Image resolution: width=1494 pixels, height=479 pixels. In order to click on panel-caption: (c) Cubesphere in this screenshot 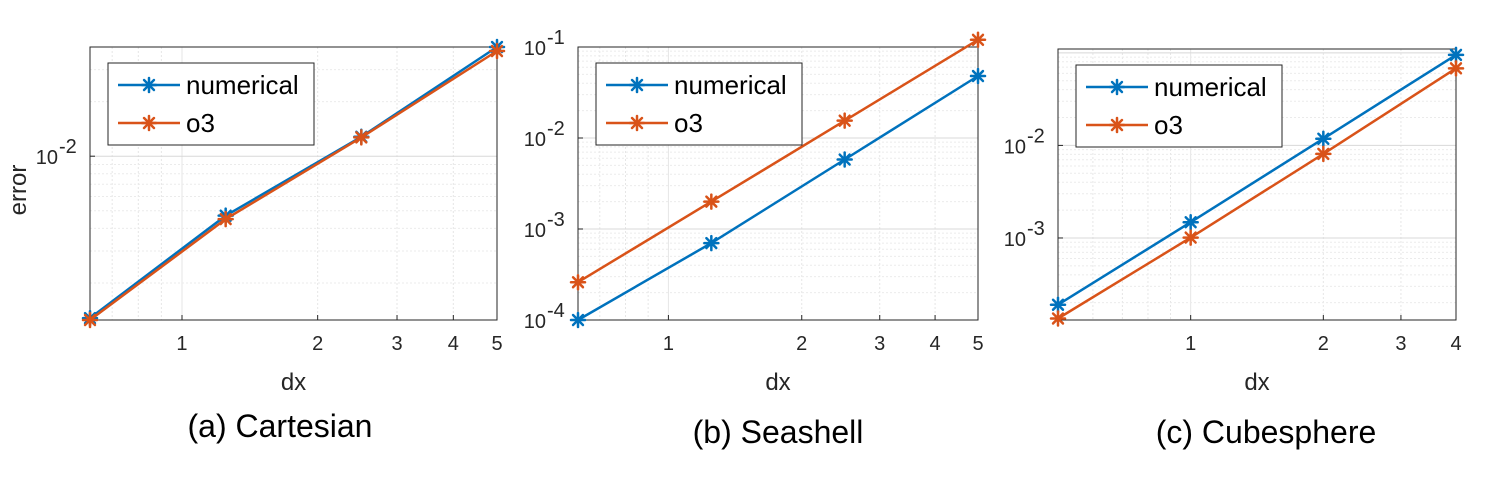, I will do `click(1266, 432)`.